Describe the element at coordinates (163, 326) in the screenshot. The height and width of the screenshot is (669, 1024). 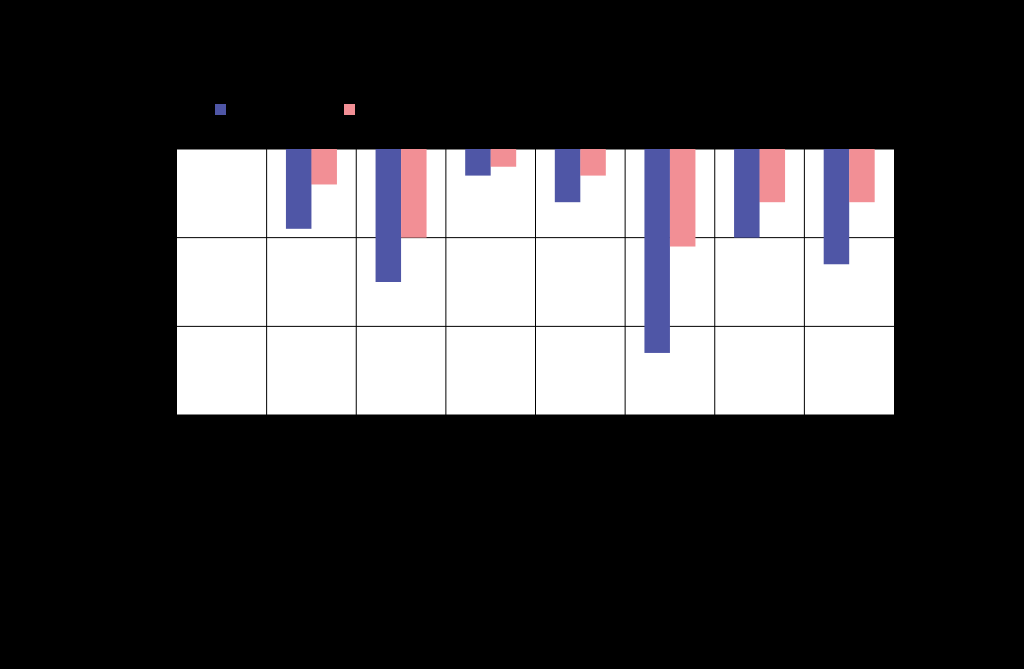
I see `y-tick-label: -2` at that location.